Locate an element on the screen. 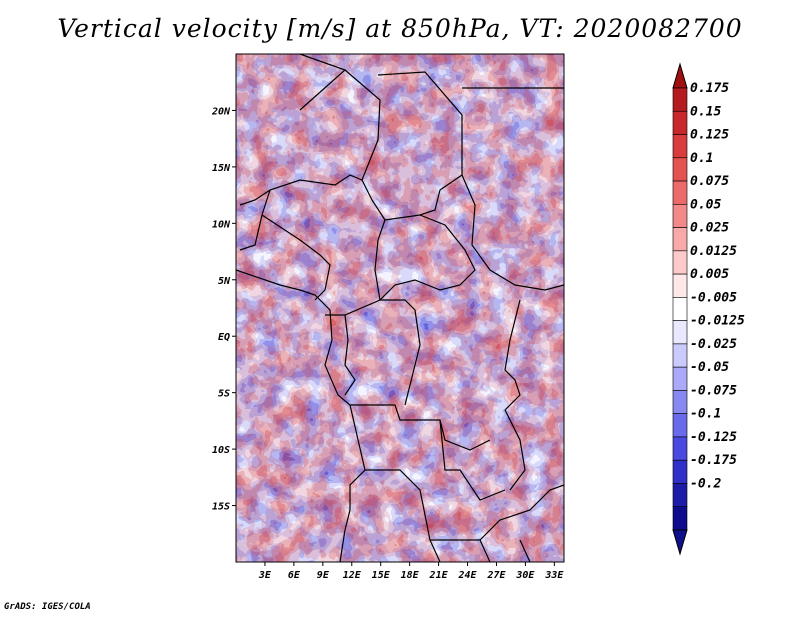 The width and height of the screenshot is (800, 618). x-tick-label: 24E is located at coordinates (467, 575).